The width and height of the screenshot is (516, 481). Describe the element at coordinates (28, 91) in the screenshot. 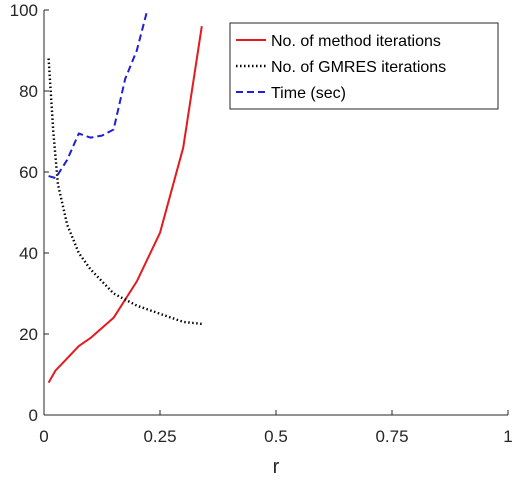

I see `y-tick-label: 80` at that location.